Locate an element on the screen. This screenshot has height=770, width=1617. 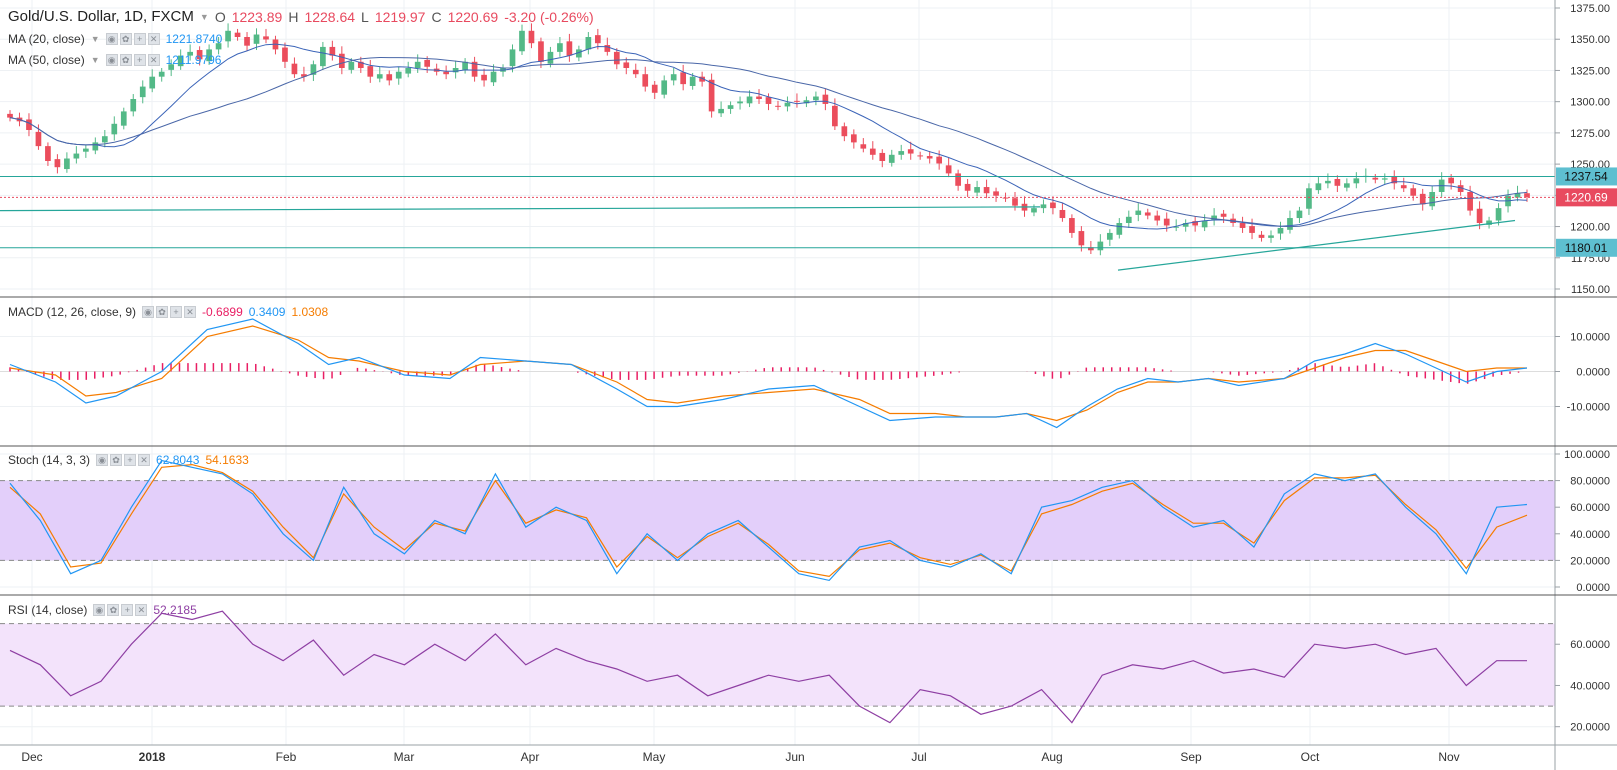
change-value: -3.20 (-0.26%) is located at coordinates (549, 16).